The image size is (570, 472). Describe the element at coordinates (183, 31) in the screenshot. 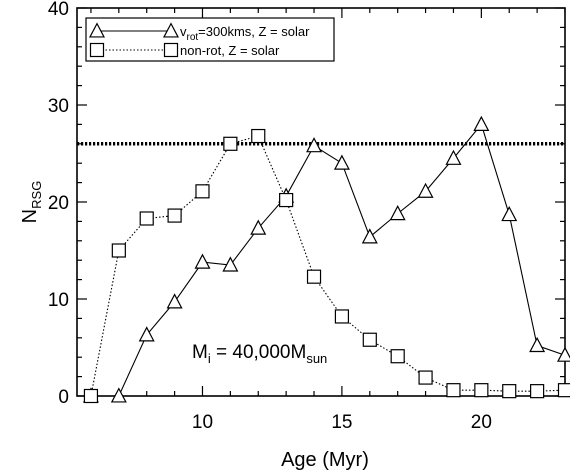

I see `legend-label-rotating-prefix: v` at that location.